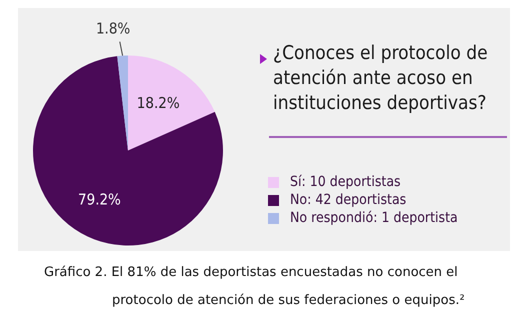 The image size is (529, 330). Describe the element at coordinates (158, 103) in the screenshot. I see `data-label: 18.2%` at that location.